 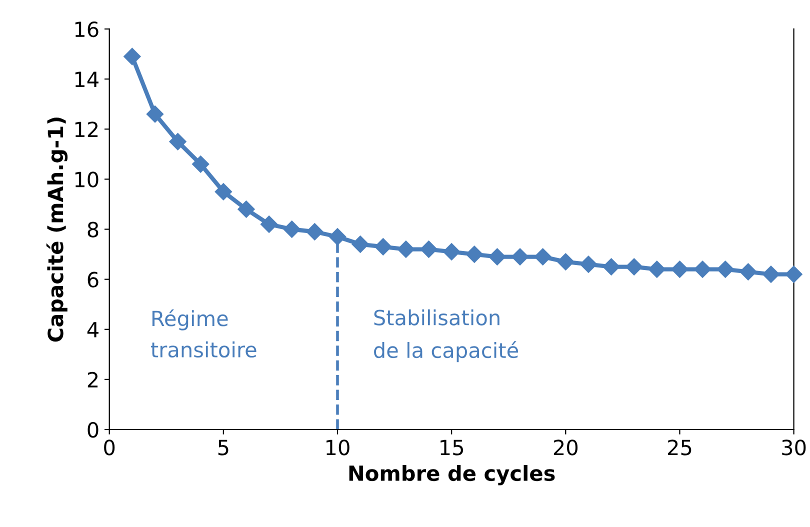 What do you see at coordinates (92, 330) in the screenshot?
I see `y-tick-label: 4` at bounding box center [92, 330].